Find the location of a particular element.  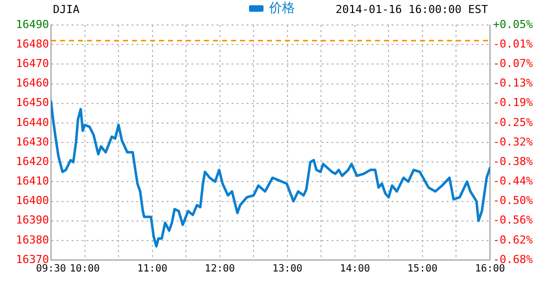

y2-tick-label: -0.56% is located at coordinates (513, 220).